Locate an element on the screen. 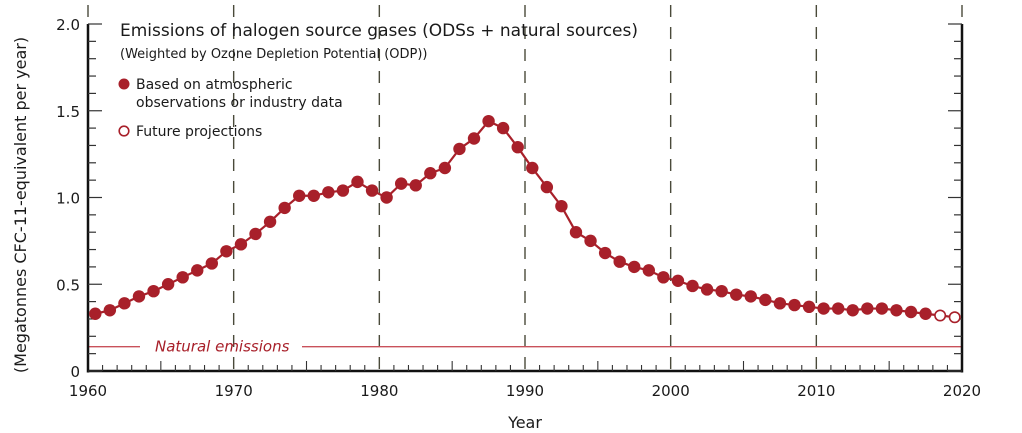  data-point-1967 is located at coordinates (197, 270).